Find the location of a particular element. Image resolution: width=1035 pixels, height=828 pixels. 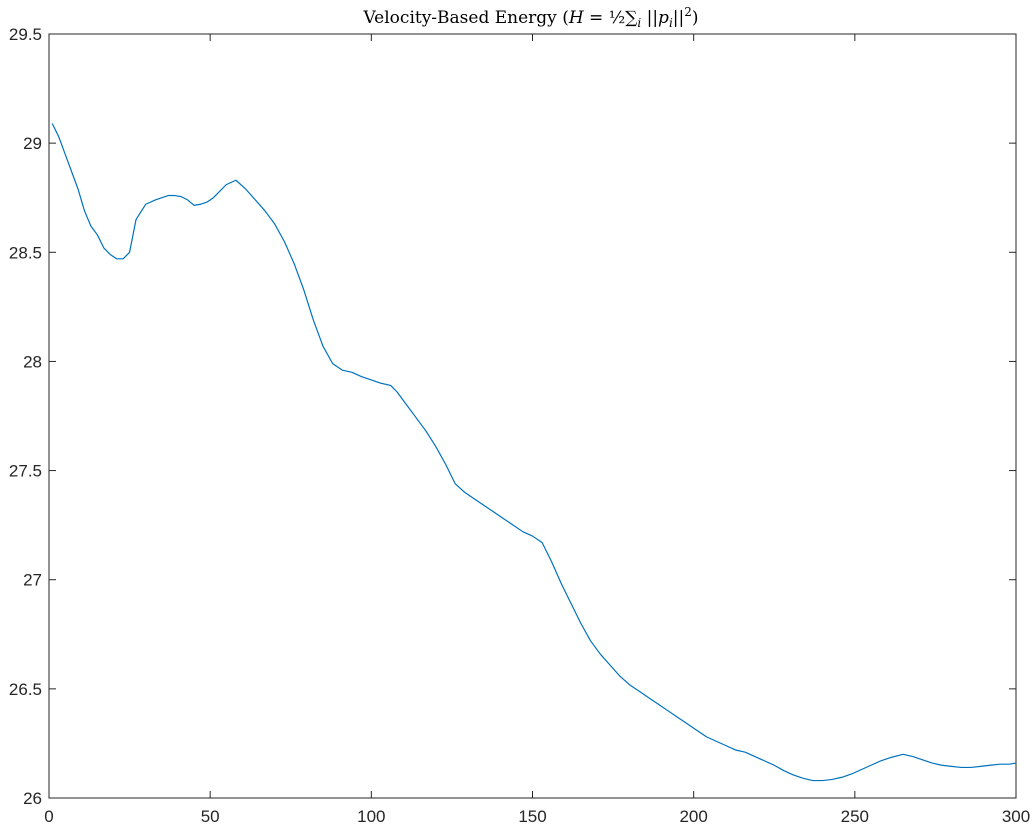

x-tick-label: 50 is located at coordinates (210, 816).